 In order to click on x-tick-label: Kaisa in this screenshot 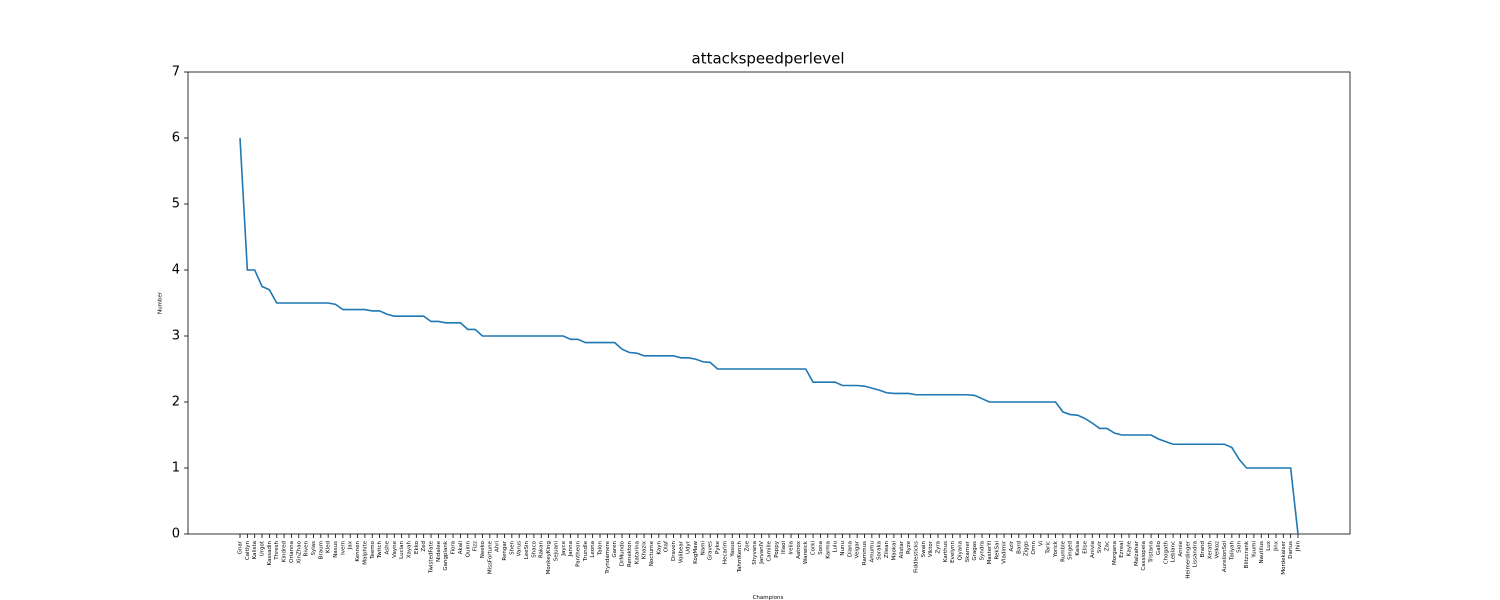, I will do `click(1078, 548)`.